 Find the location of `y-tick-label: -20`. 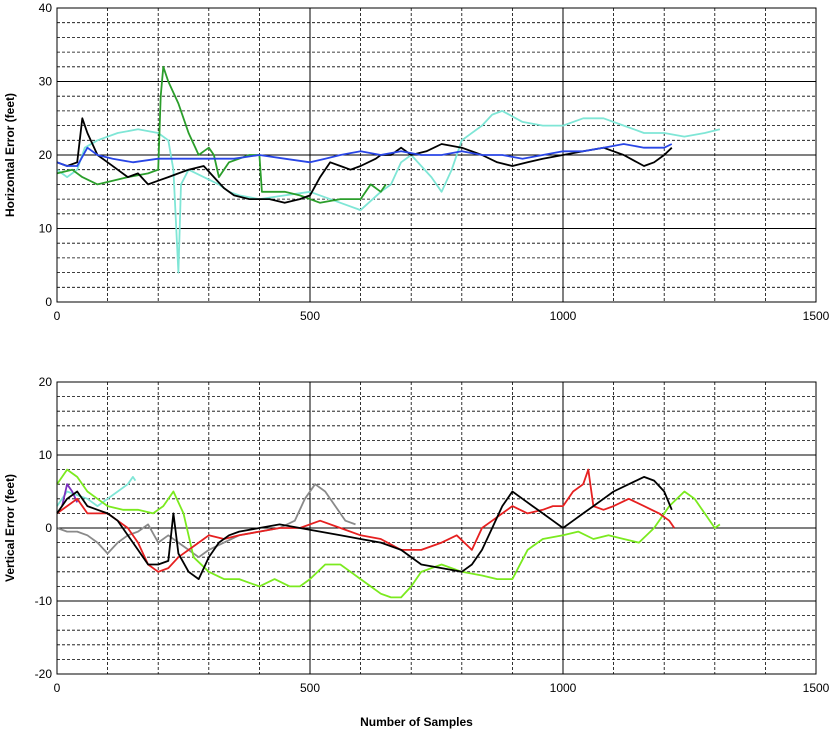

y-tick-label: -20 is located at coordinates (44, 674).